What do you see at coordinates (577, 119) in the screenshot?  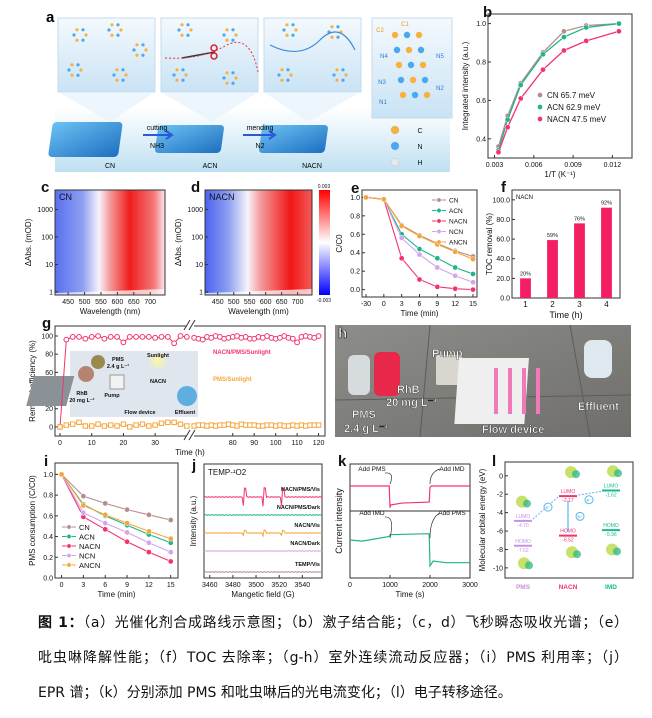 I see `legend-label-NACN: NACN 47.5 meV` at bounding box center [577, 119].